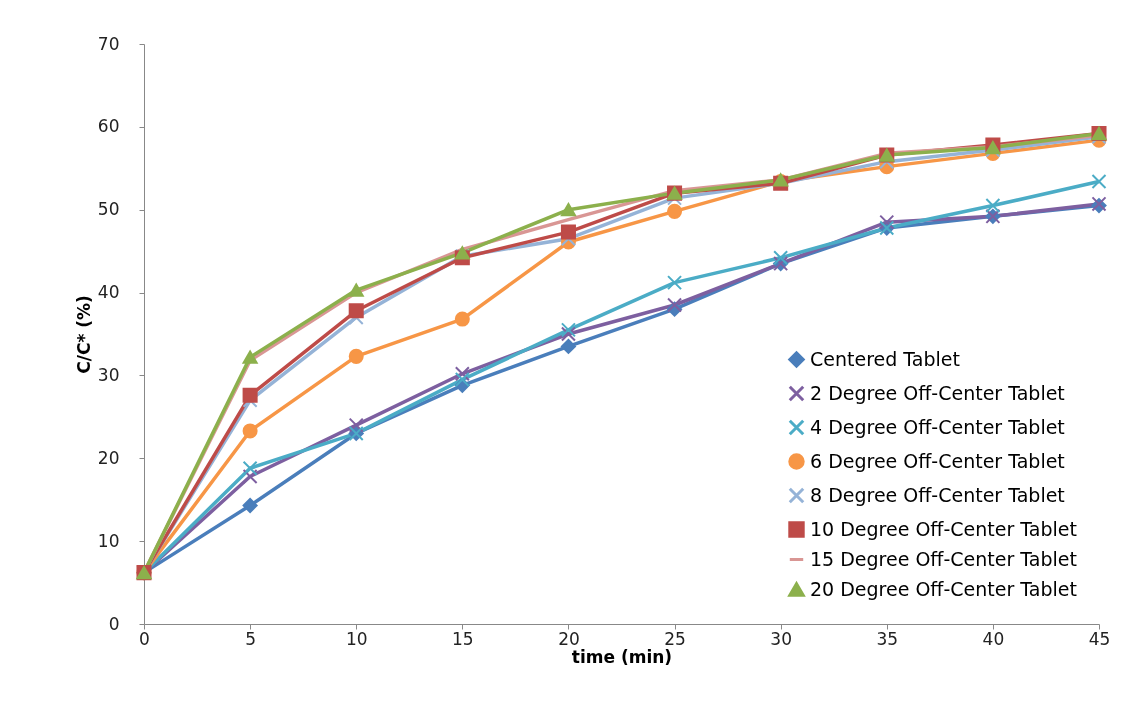 The width and height of the screenshot is (1125, 708). Describe the element at coordinates (937, 426) in the screenshot. I see `legend-label: 4 Degree Off-Center Tablet` at that location.